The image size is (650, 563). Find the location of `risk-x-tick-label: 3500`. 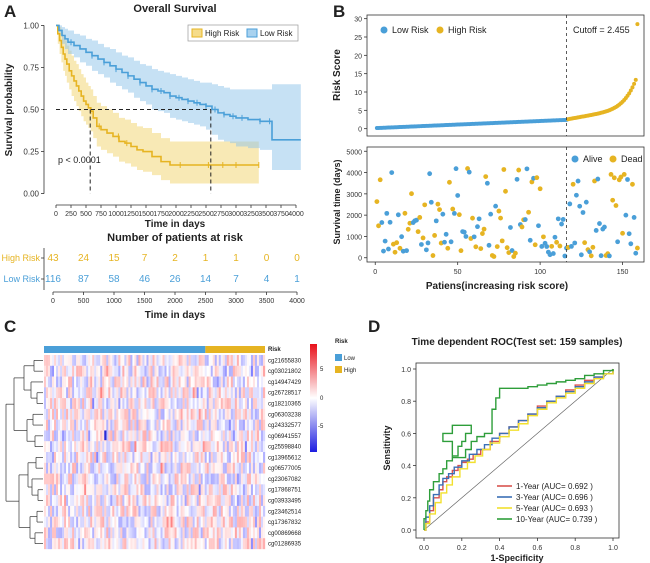

risk-x-tick-label: 3500 is located at coordinates (267, 301).